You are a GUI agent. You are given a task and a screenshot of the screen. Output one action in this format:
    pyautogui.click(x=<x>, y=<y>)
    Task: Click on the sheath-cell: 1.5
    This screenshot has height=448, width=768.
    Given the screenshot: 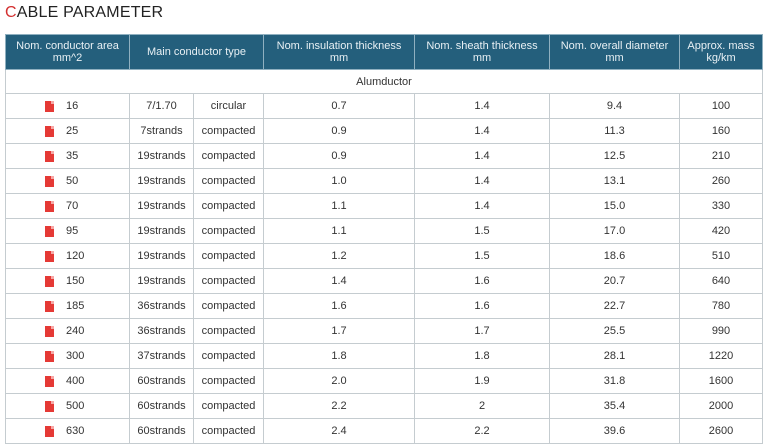 What is the action you would take?
    pyautogui.click(x=482, y=256)
    